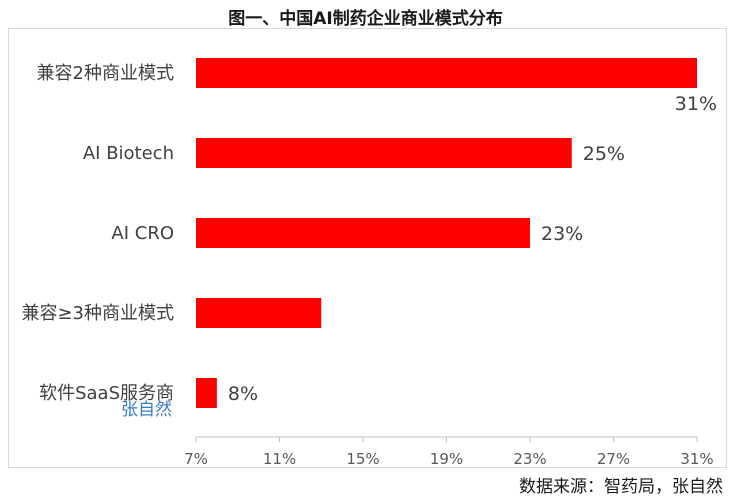  Describe the element at coordinates (243, 394) in the screenshot. I see `data-label: 8%` at that location.